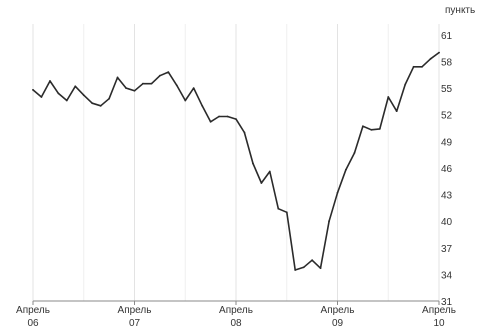 This screenshot has width=483, height=332. Describe the element at coordinates (338, 323) in the screenshot. I see `x-tick-label-year: 09` at that location.